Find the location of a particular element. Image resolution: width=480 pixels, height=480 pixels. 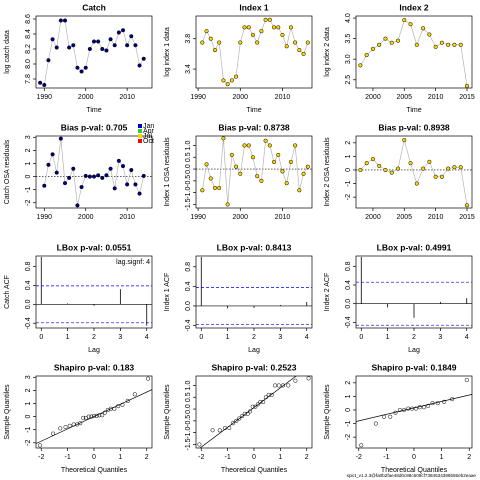

y-tick-label: 8.2 is located at coordinates (28, 49).